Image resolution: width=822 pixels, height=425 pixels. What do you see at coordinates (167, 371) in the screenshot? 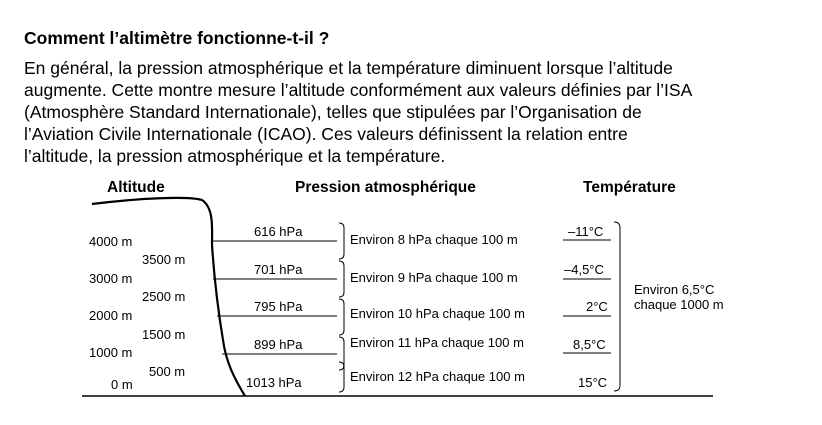
I see `altitude-label: 500 m` at bounding box center [167, 371].